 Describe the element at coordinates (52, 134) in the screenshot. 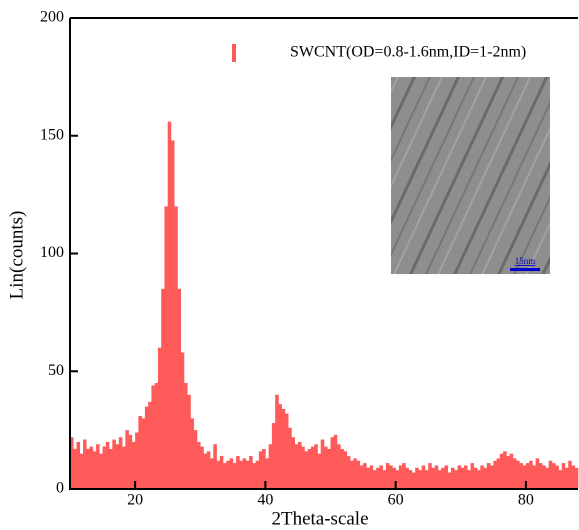

I see `y-tick-label: 150` at that location.